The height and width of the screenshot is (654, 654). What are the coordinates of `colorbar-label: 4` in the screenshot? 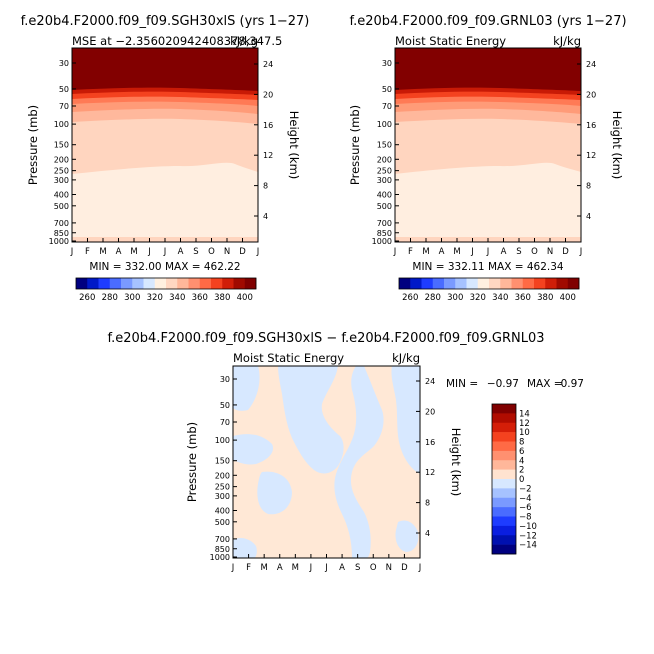 It's located at (521, 461).